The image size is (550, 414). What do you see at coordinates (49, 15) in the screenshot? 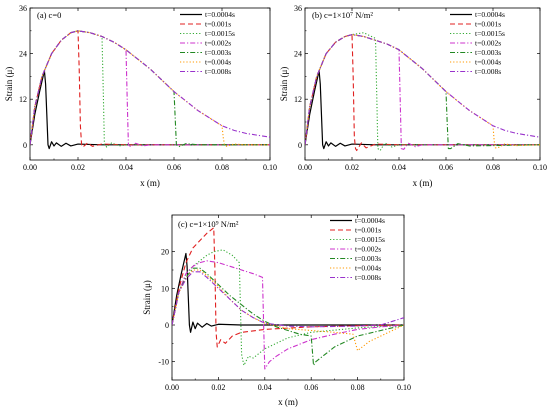
I see `panel-title: (a) c=0` at bounding box center [49, 15].